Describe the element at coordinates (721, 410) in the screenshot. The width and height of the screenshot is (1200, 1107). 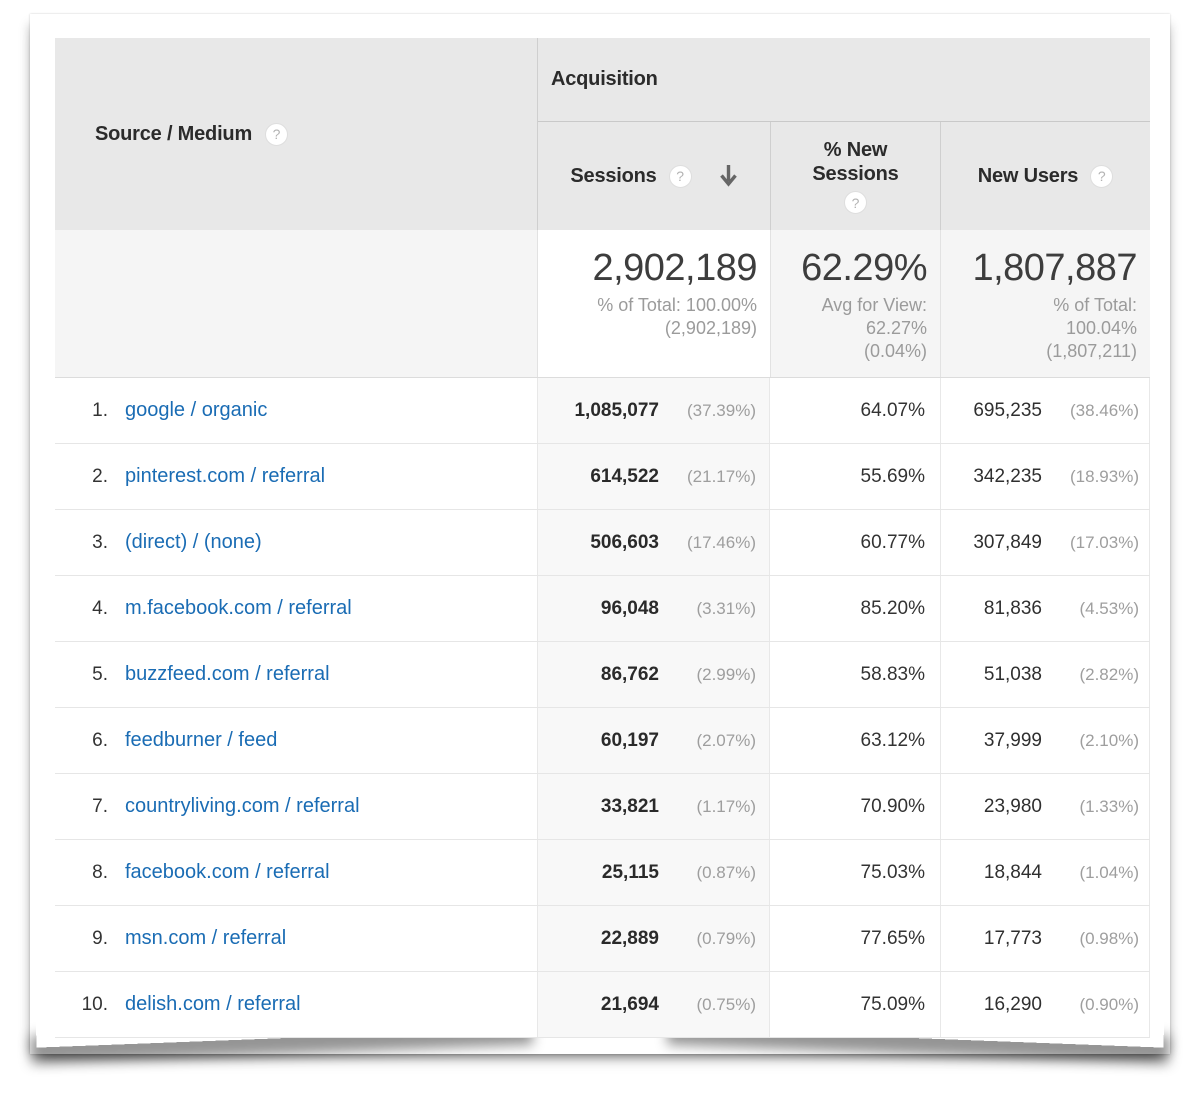
I see `sessions-percent: (37.39%)` at that location.